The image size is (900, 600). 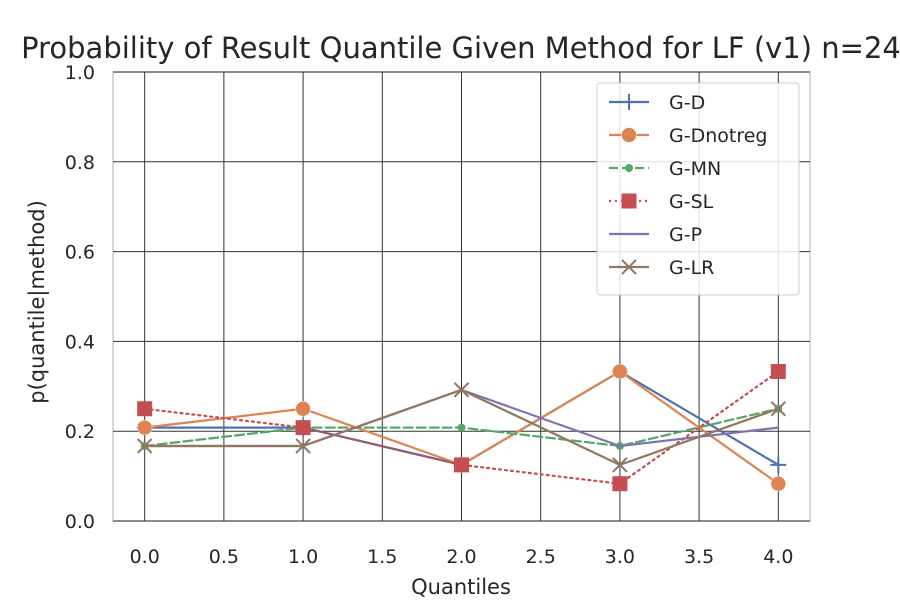 What do you see at coordinates (718, 136) in the screenshot?
I see `legend-label: G-Dnotreg` at bounding box center [718, 136].